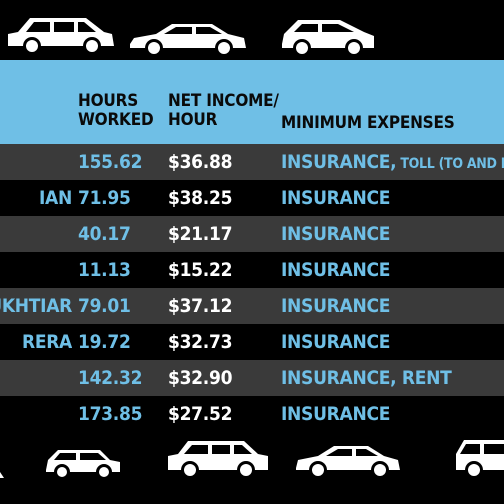  What do you see at coordinates (252, 198) in the screenshot?
I see `table-row: IAN 71.95 $38.25 INSURANCE` at bounding box center [252, 198].